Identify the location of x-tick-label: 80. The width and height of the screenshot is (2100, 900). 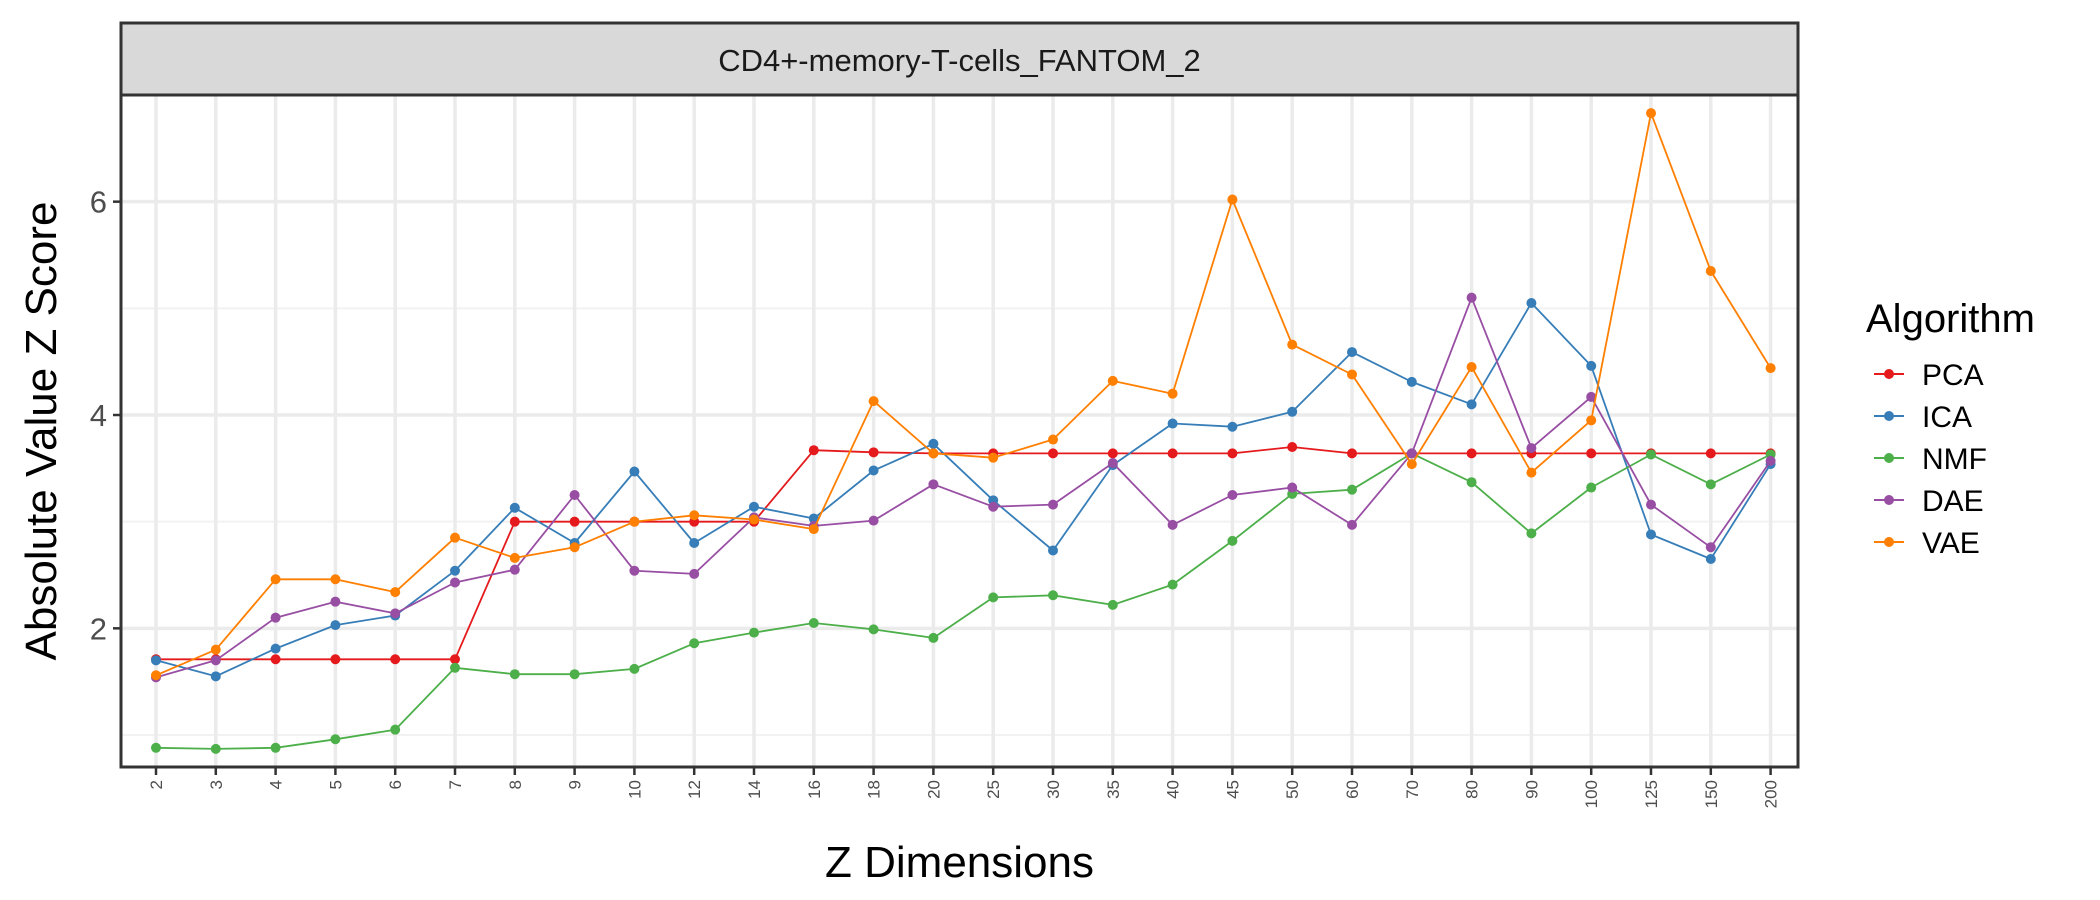
(1472, 789).